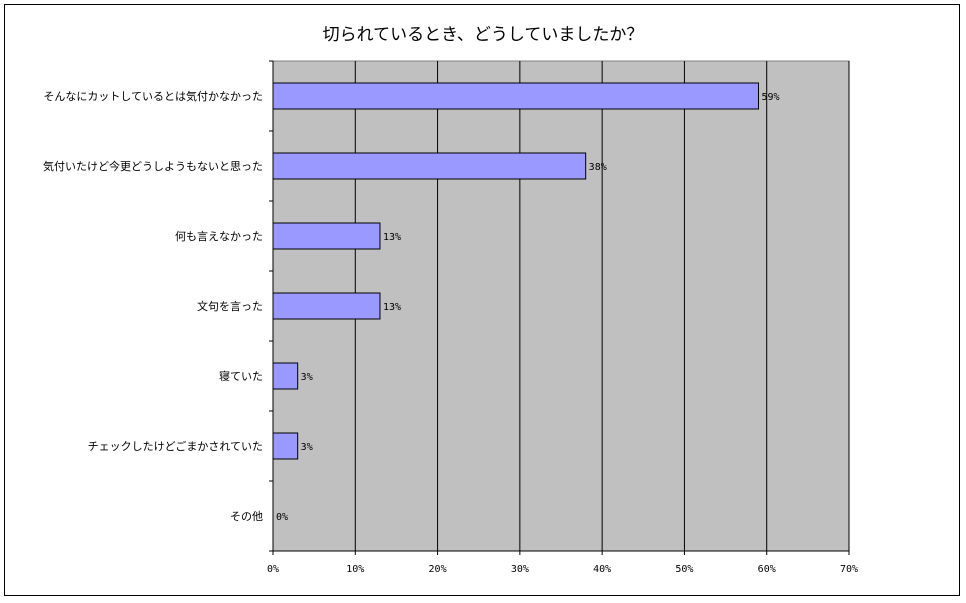 The width and height of the screenshot is (966, 603). Describe the element at coordinates (230, 306) in the screenshot. I see `category-label: 文句を言った` at that location.